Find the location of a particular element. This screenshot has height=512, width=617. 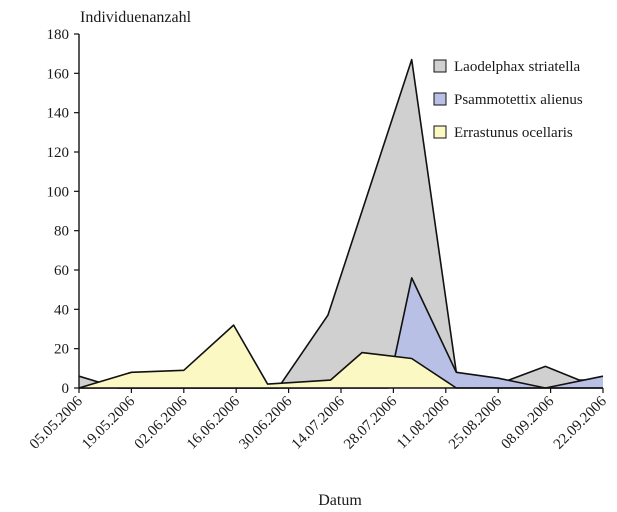

y-tick-label: 20 is located at coordinates (61, 350).